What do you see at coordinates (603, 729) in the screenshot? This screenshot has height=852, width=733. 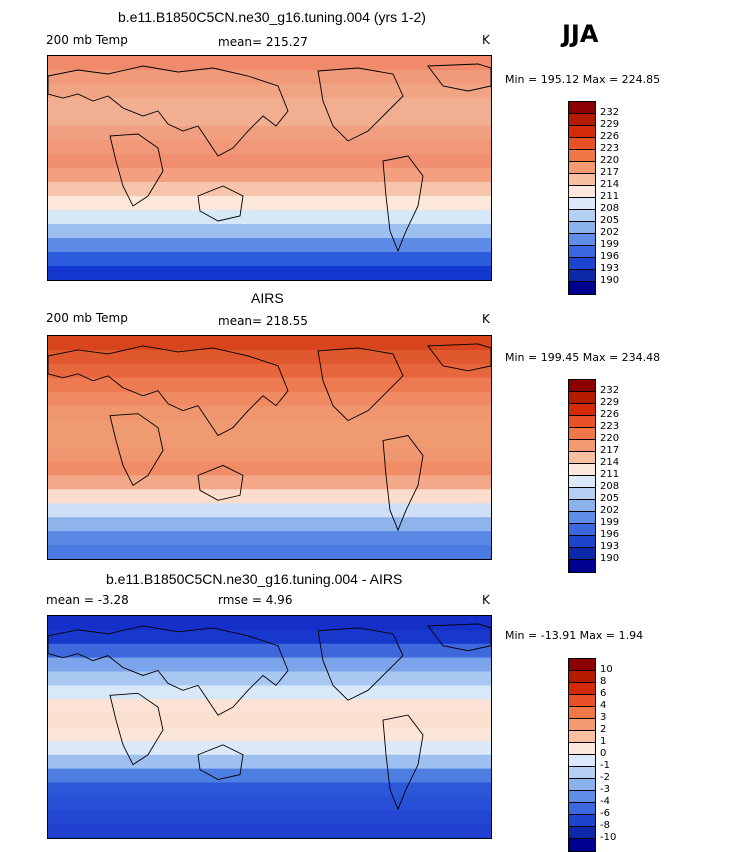 I see `colorbar-label: 2` at bounding box center [603, 729].